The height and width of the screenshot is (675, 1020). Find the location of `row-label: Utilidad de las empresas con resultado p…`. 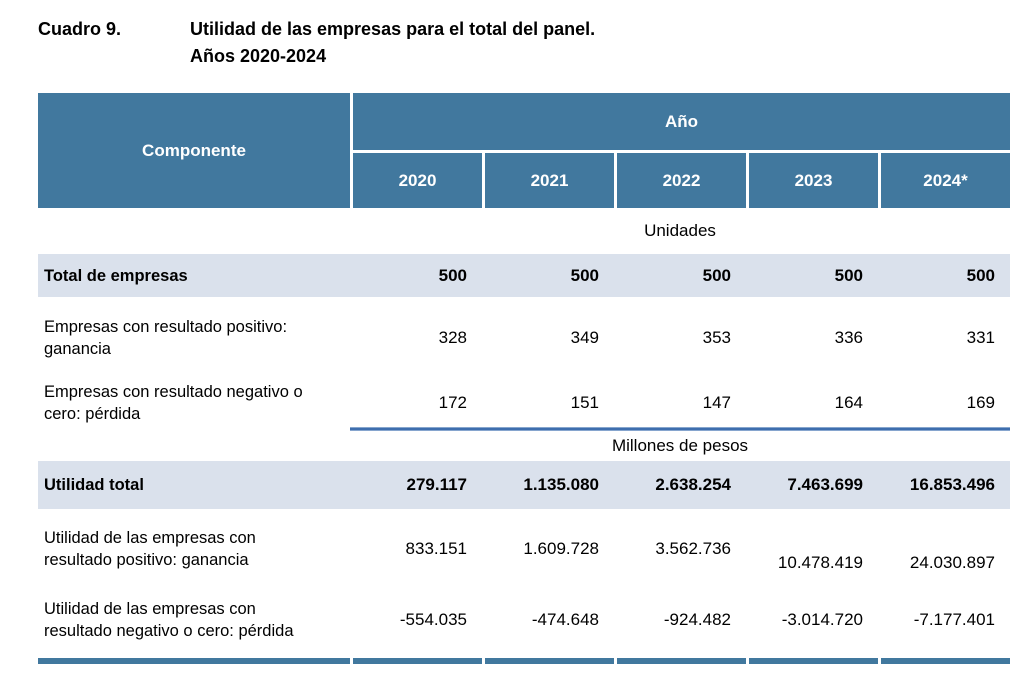

row-label: Utilidad de las empresas con resultado p… is located at coordinates (150, 549).